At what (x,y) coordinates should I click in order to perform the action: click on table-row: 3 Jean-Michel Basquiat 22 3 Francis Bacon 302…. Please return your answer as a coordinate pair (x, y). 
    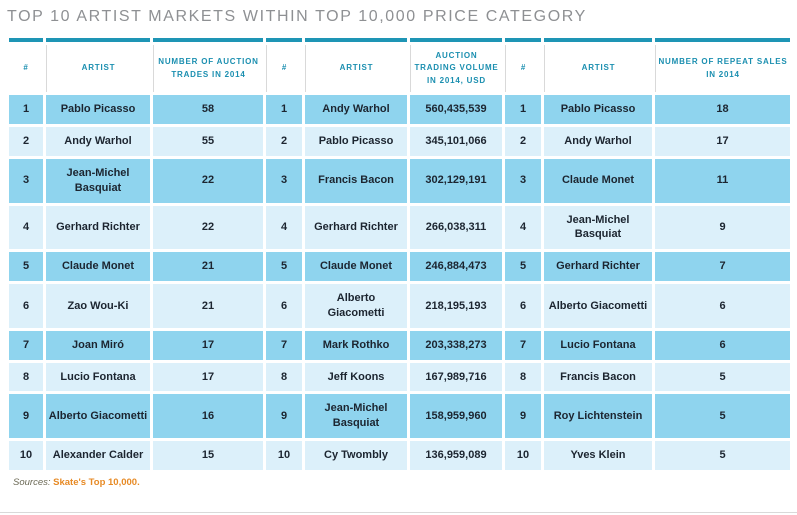
    Looking at the image, I should click on (399, 180).